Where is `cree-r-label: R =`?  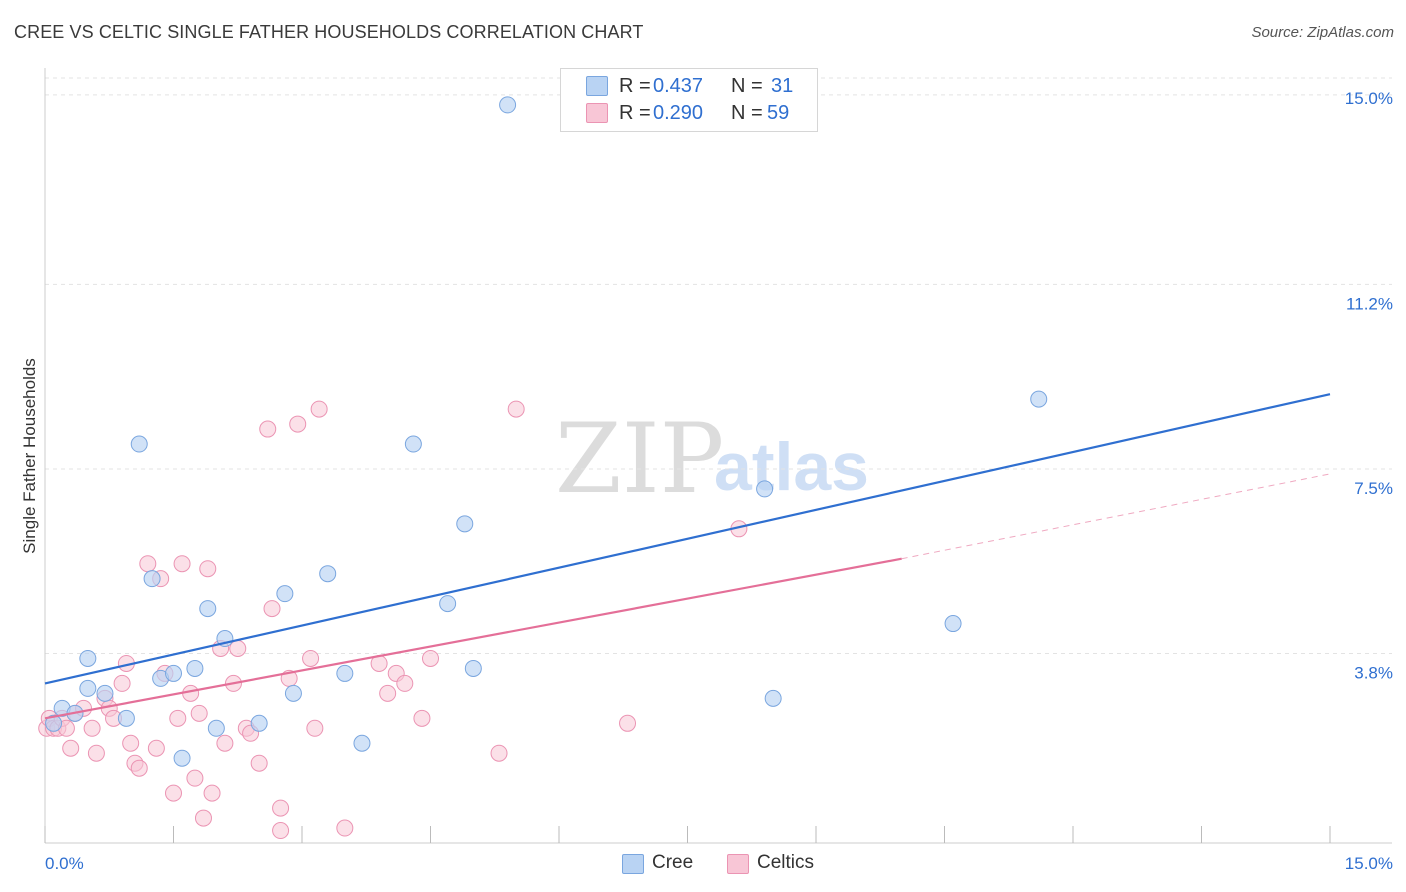
cree-r-label: R = is located at coordinates (635, 85).